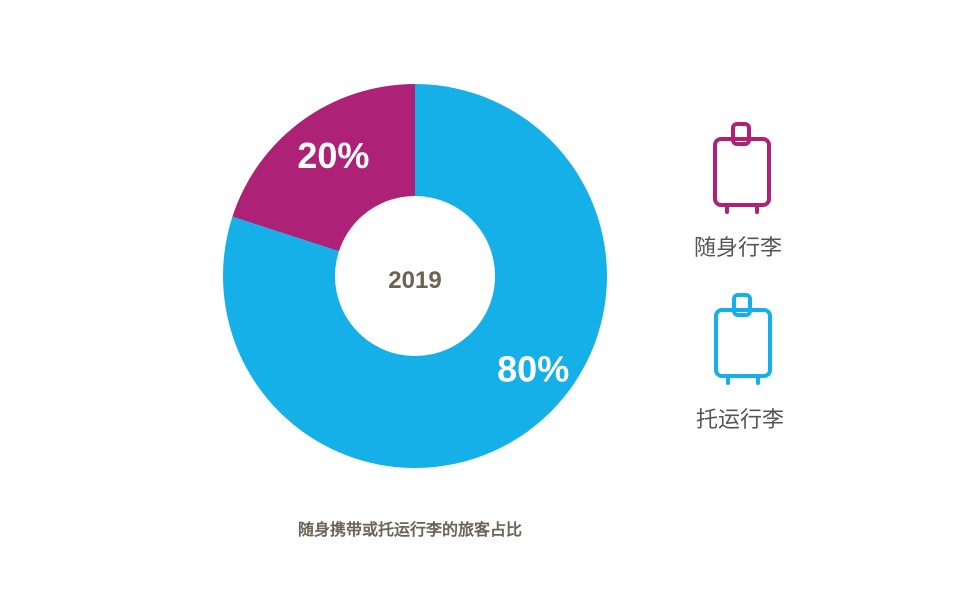 The height and width of the screenshot is (594, 956). I want to click on donut-slice-carry-on, so click(323, 168).